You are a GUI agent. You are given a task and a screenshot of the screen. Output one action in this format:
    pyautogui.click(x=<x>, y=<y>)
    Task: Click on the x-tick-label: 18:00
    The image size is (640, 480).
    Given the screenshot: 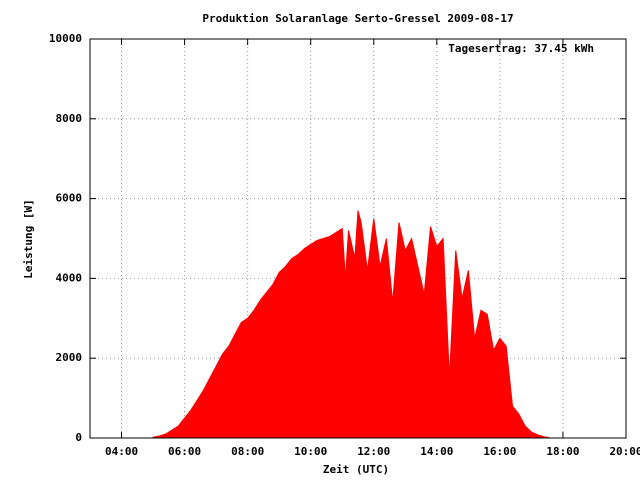 What is the action you would take?
    pyautogui.click(x=562, y=451)
    